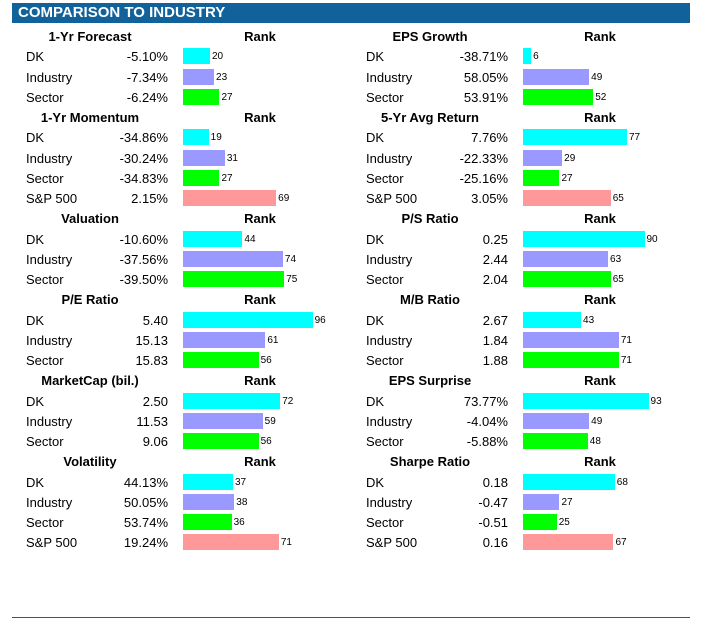  What do you see at coordinates (240, 482) in the screenshot?
I see `rank-value: 37` at bounding box center [240, 482].